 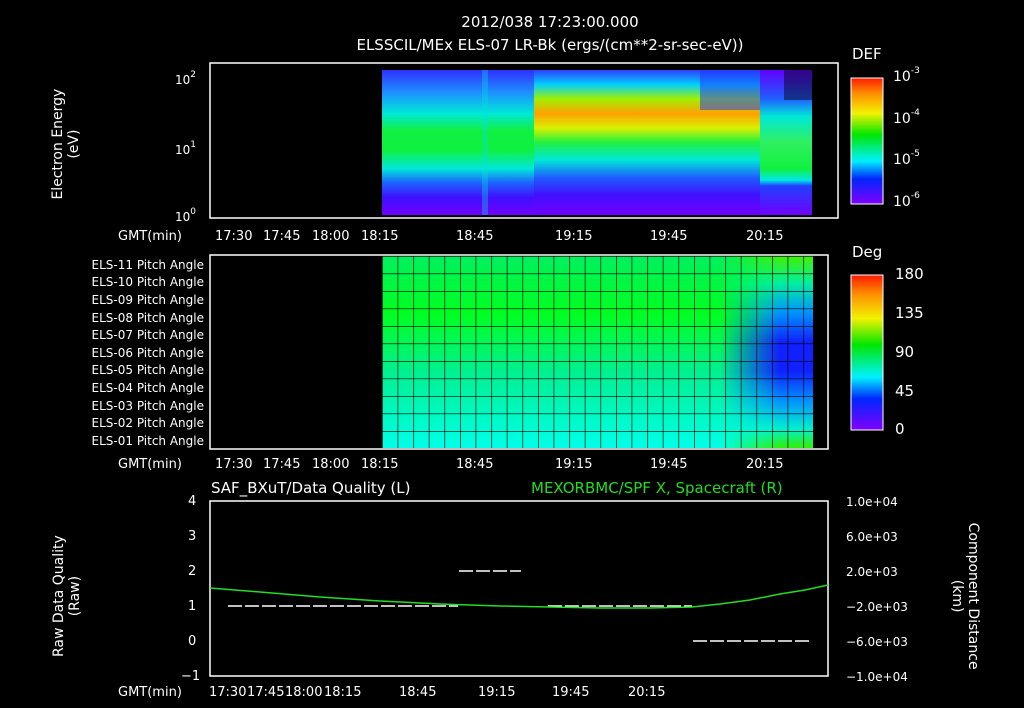 I want to click on pitch-row-label: ELS-08 Pitch Angle, so click(x=147, y=318).